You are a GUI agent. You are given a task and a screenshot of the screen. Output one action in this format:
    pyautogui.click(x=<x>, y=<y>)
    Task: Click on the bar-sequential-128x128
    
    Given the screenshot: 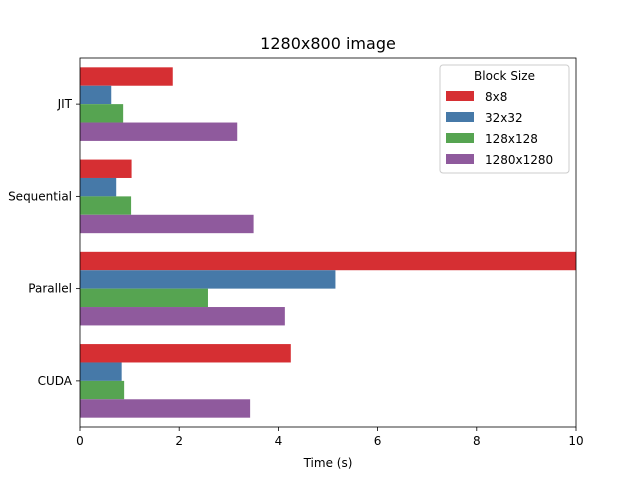 What is the action you would take?
    pyautogui.click(x=106, y=205)
    